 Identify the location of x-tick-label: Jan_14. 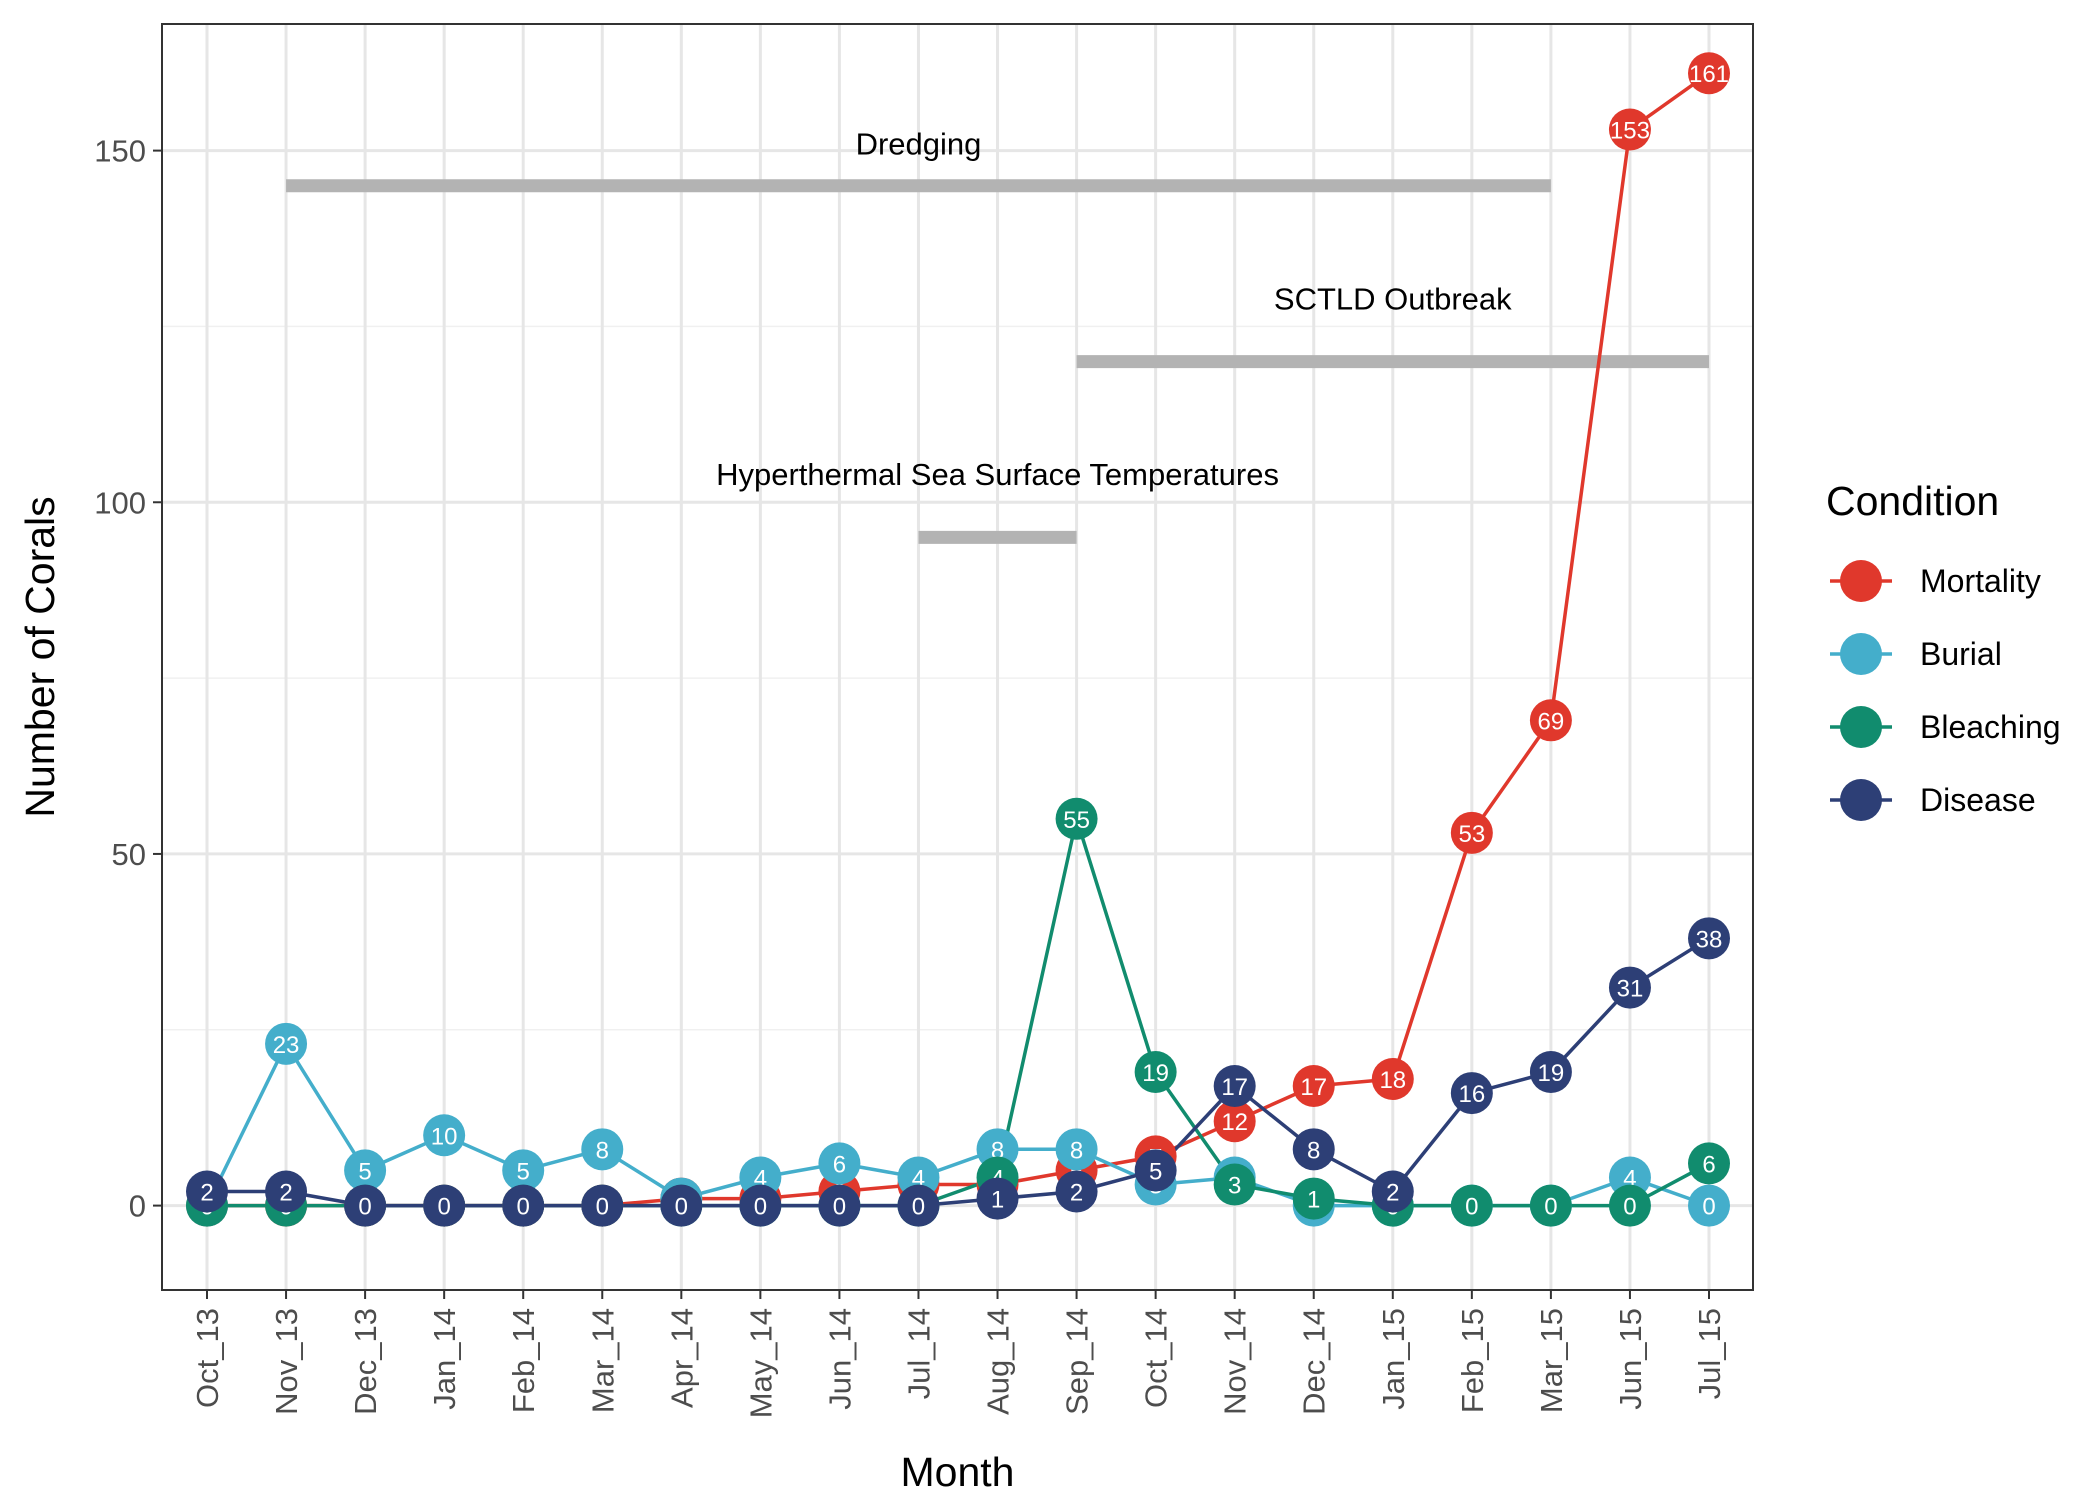
(444, 1359).